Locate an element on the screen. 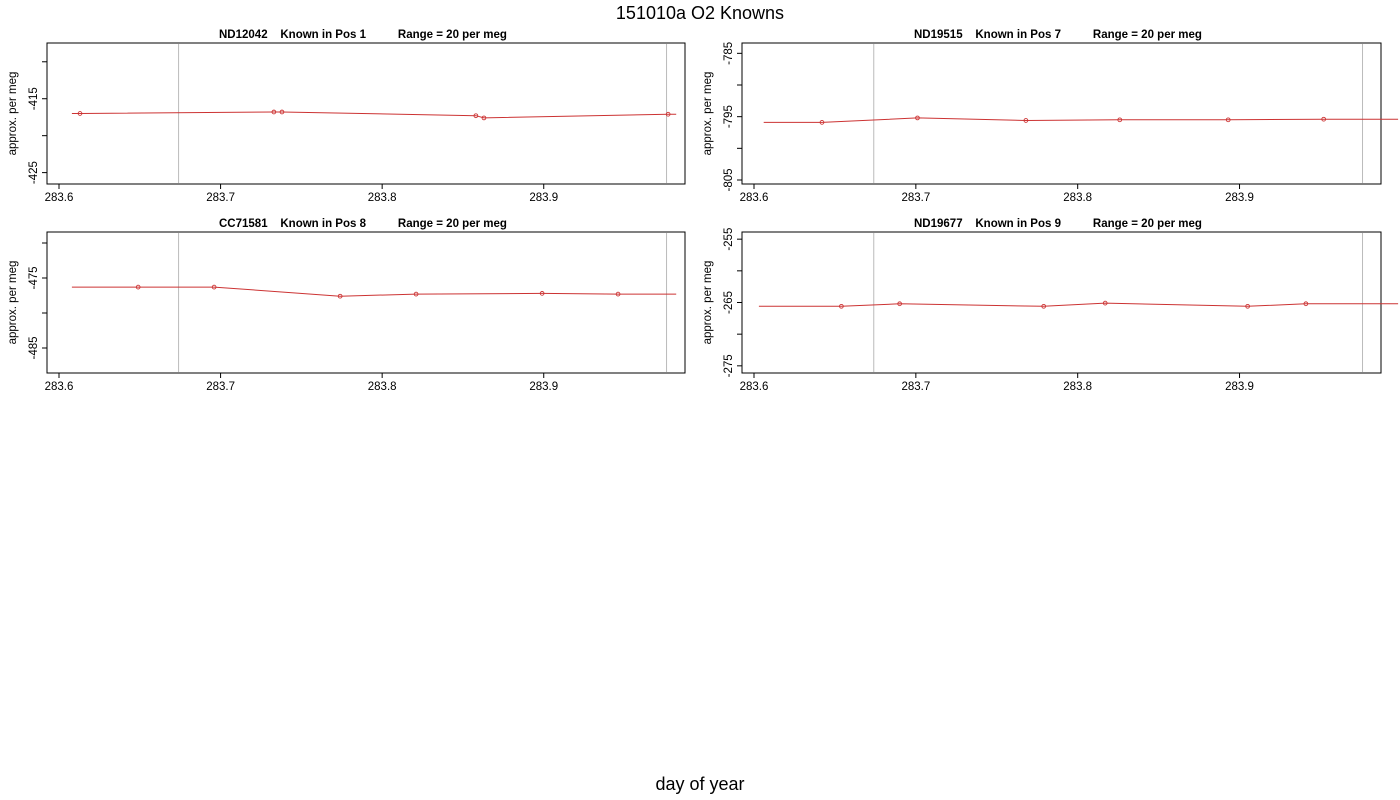 This screenshot has width=1400, height=800. y-tick-label: -265 is located at coordinates (729, 302).